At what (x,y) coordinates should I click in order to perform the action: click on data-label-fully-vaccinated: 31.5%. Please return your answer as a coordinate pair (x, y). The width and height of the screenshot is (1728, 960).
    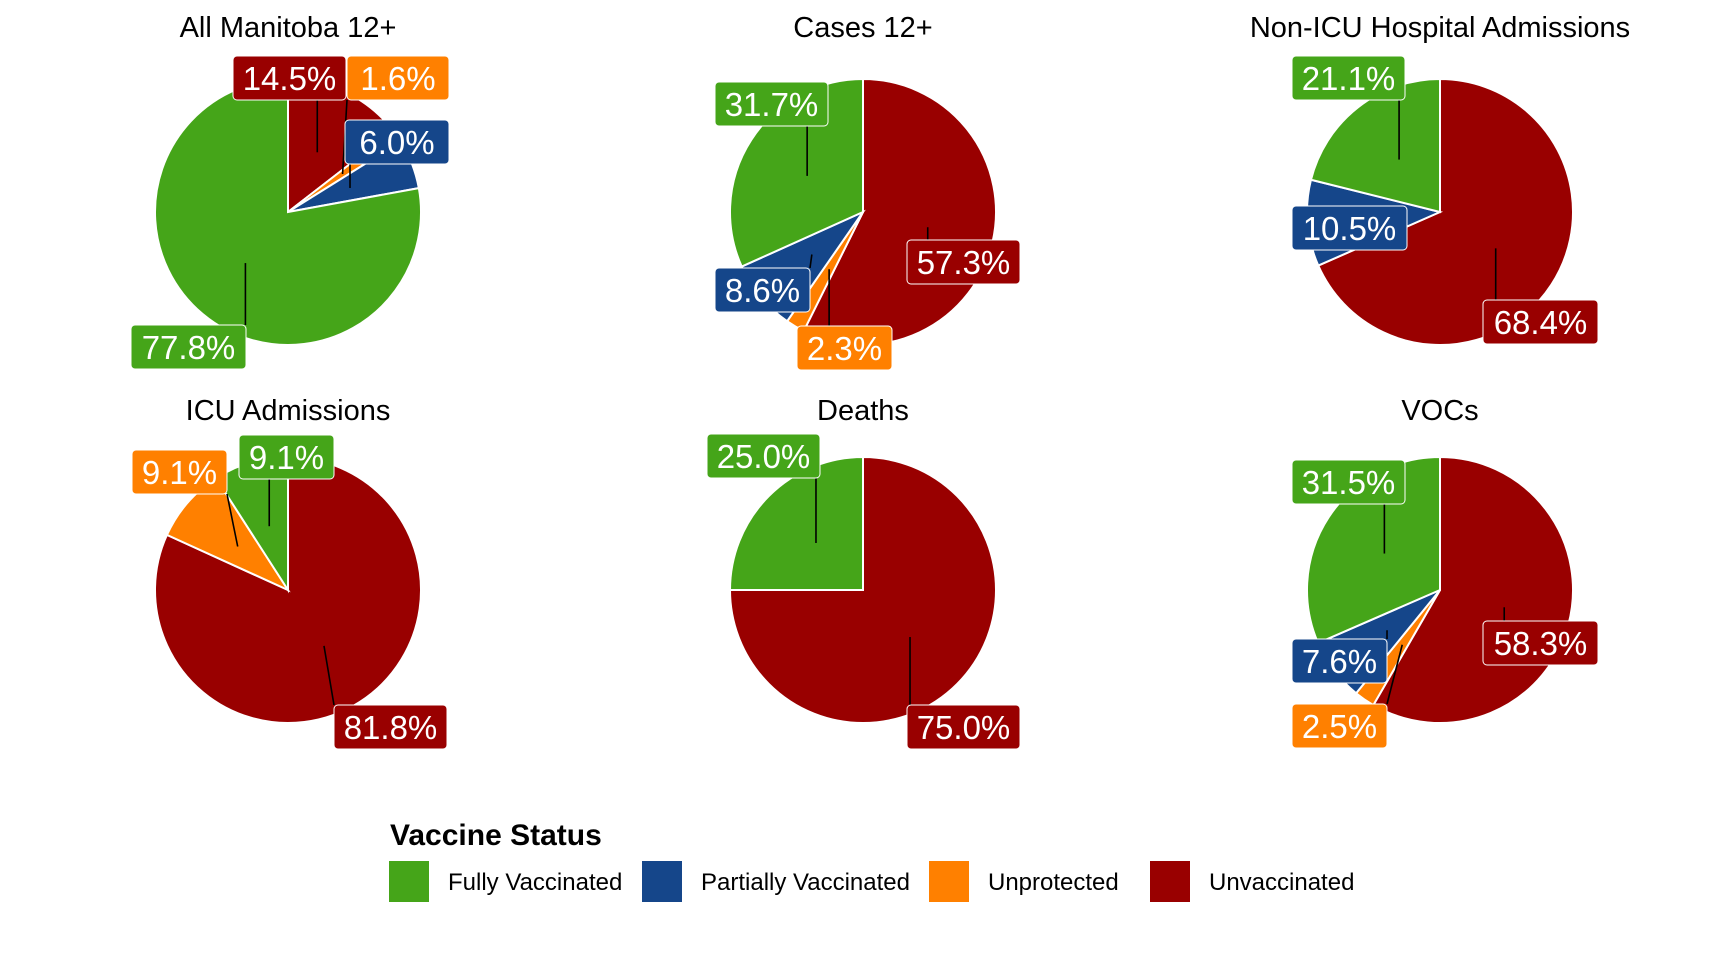
    Looking at the image, I should click on (1348, 482).